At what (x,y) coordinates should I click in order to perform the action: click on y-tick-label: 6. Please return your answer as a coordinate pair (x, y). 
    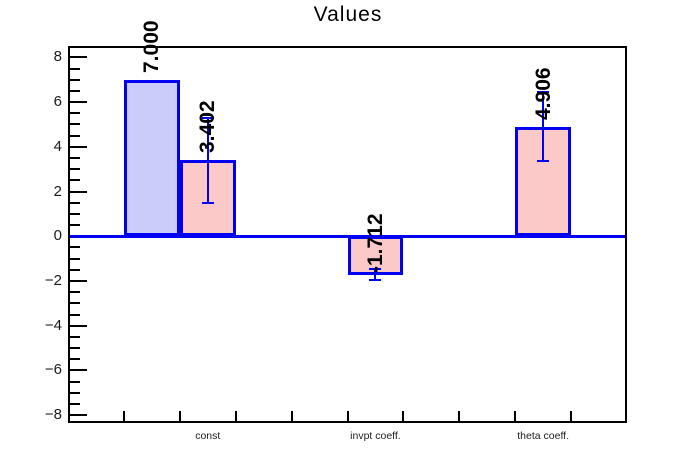
    Looking at the image, I should click on (57, 102).